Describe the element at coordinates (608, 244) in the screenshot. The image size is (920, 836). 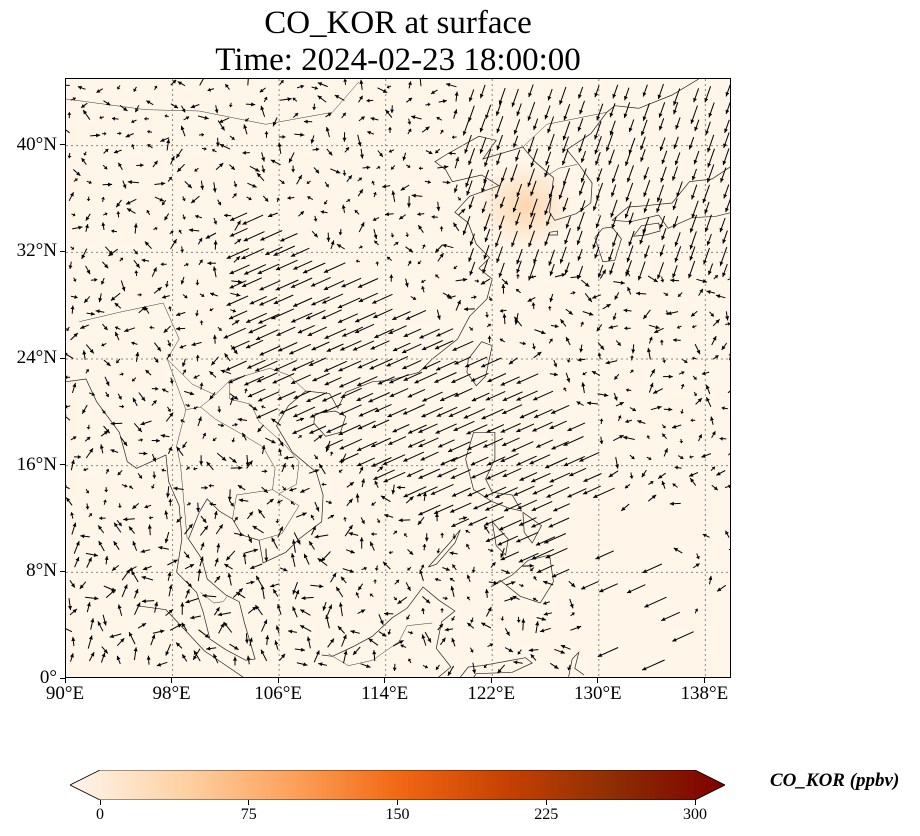
I see `kyushu-coastline` at that location.